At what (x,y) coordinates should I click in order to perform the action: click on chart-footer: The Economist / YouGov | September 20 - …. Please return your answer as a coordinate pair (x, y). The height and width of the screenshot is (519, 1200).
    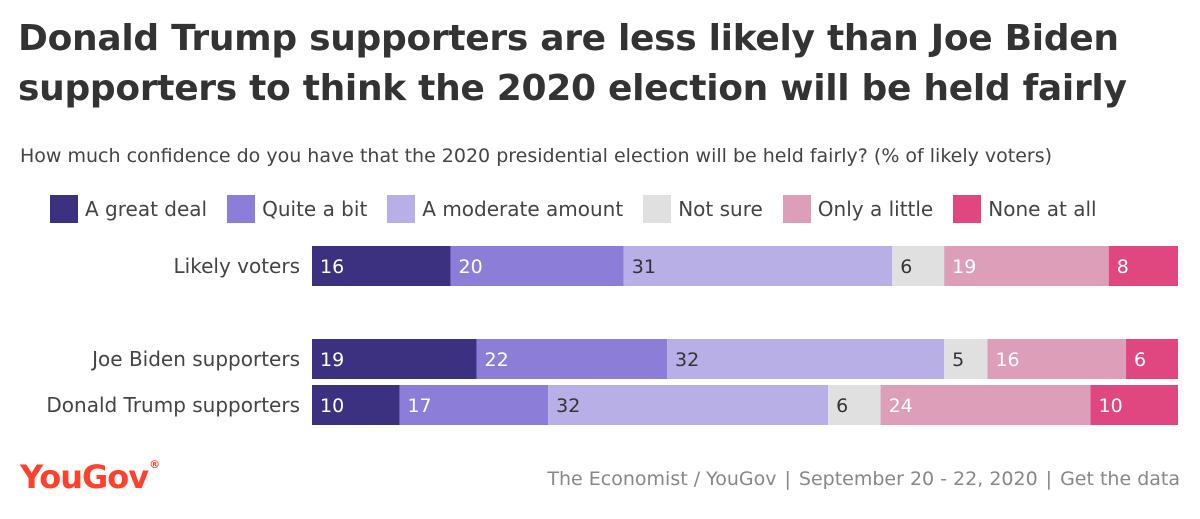
    Looking at the image, I should click on (863, 479).